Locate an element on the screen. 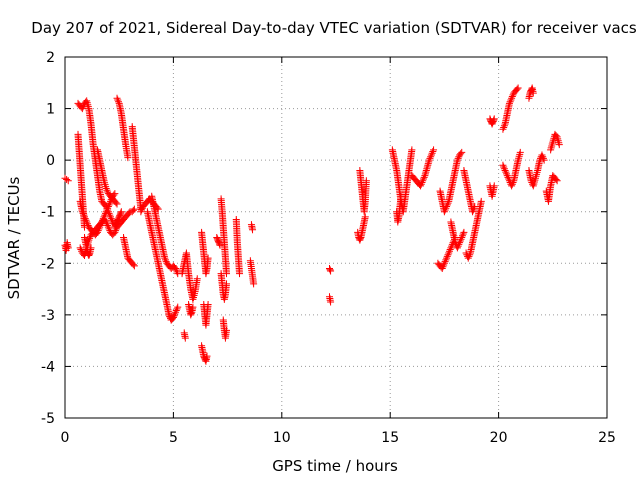  y-tick-label: 0 is located at coordinates (50, 161).